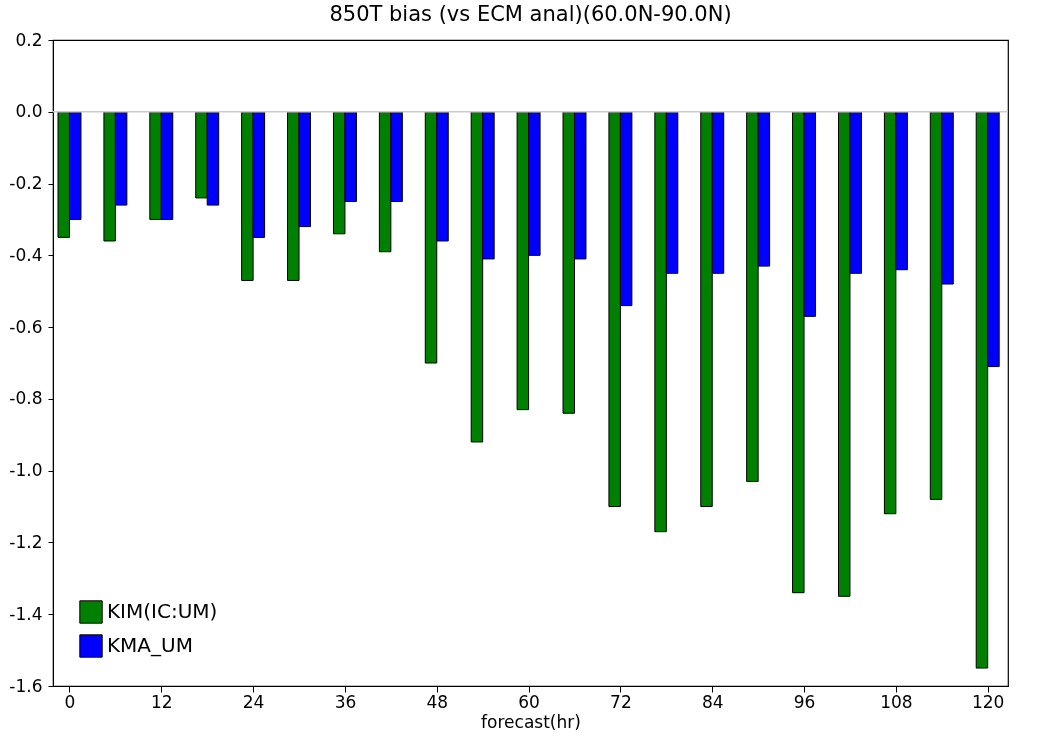  Describe the element at coordinates (26, 541) in the screenshot. I see `y-tick-label: -1.2` at that location.